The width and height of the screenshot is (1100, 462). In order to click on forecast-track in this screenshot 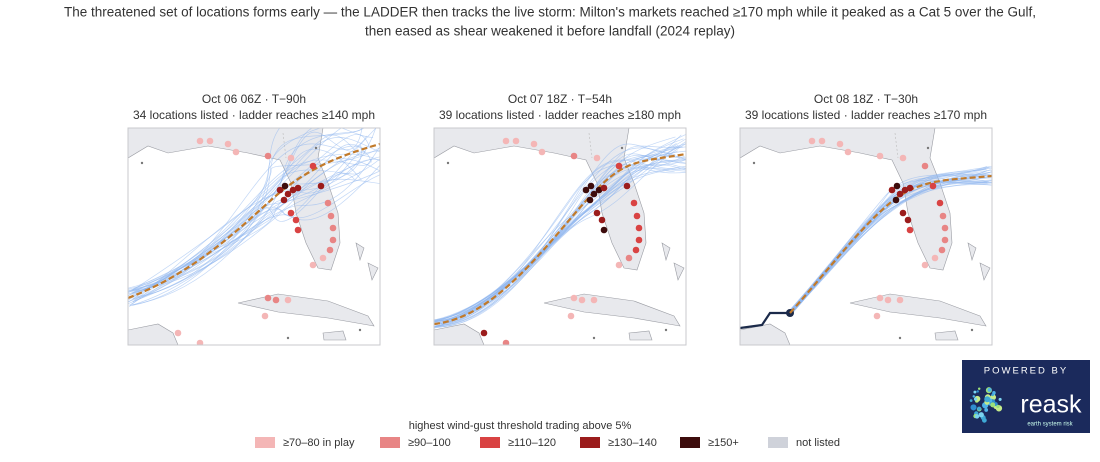, I will do `click(254, 221)`.